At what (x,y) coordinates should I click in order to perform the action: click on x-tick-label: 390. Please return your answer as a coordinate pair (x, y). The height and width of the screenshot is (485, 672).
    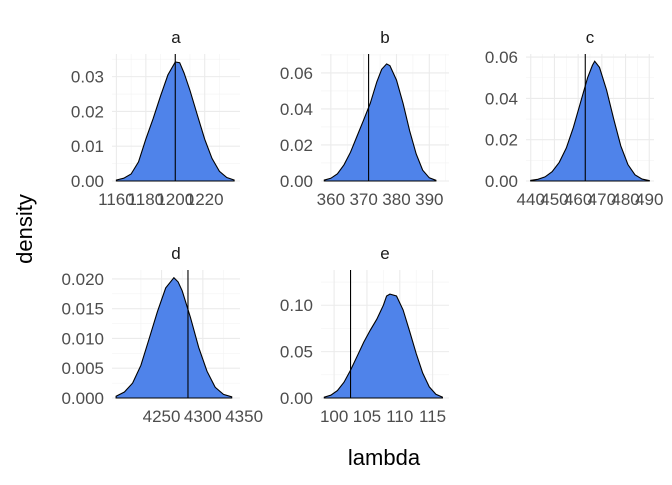
    Looking at the image, I should click on (429, 199).